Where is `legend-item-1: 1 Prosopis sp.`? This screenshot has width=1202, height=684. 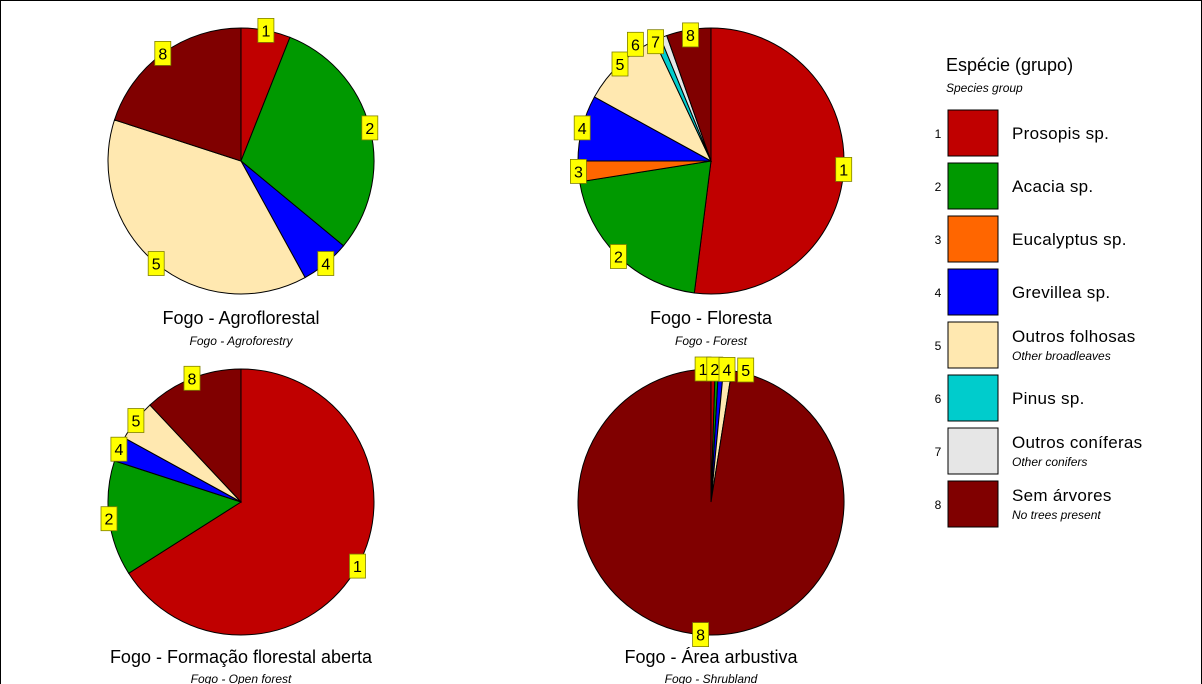 legend-item-1: 1 Prosopis sp. is located at coordinates (1022, 133).